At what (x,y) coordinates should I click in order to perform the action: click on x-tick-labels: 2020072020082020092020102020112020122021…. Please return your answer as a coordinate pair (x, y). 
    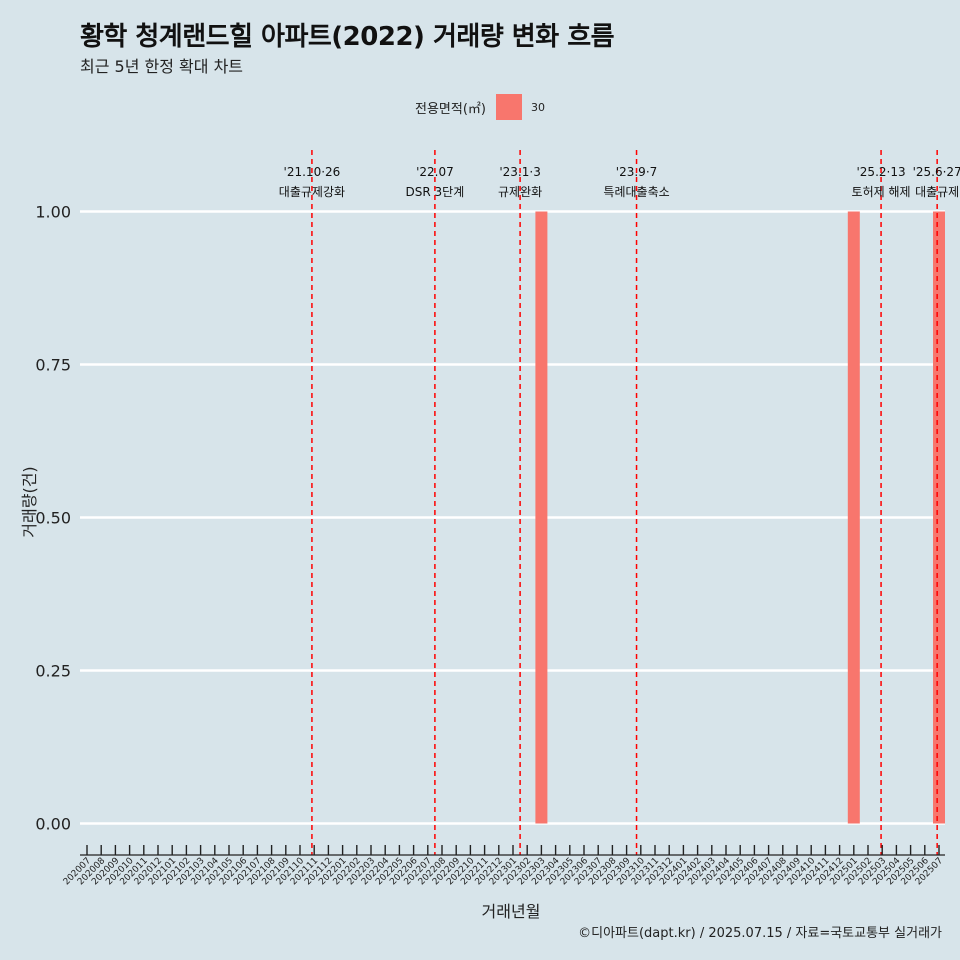
    Looking at the image, I should click on (503, 872).